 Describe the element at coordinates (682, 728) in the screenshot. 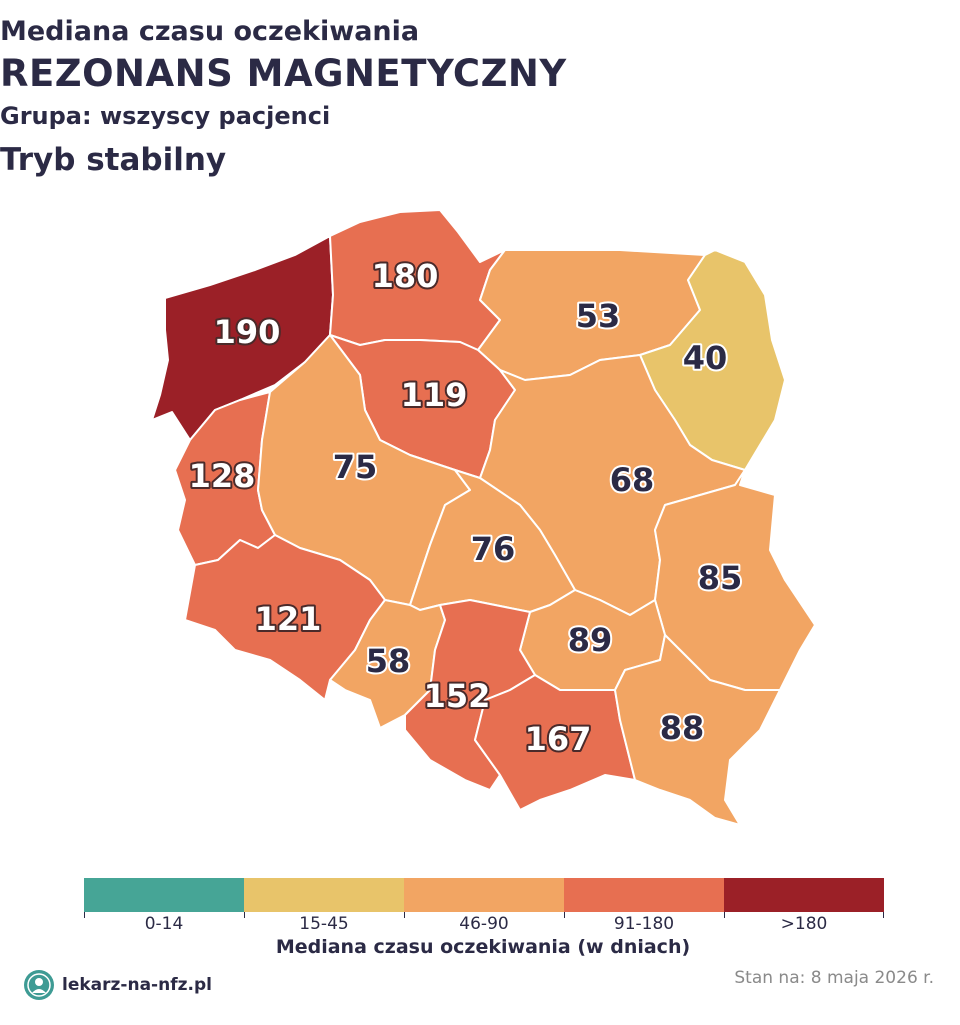

I see `value-podkarpackie: 88` at that location.